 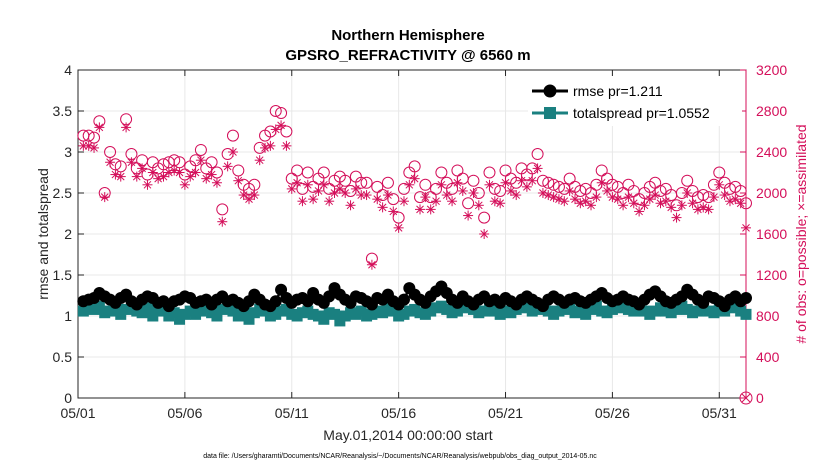 I want to click on y-axis-label: rmse and totalspread, so click(x=43, y=234).